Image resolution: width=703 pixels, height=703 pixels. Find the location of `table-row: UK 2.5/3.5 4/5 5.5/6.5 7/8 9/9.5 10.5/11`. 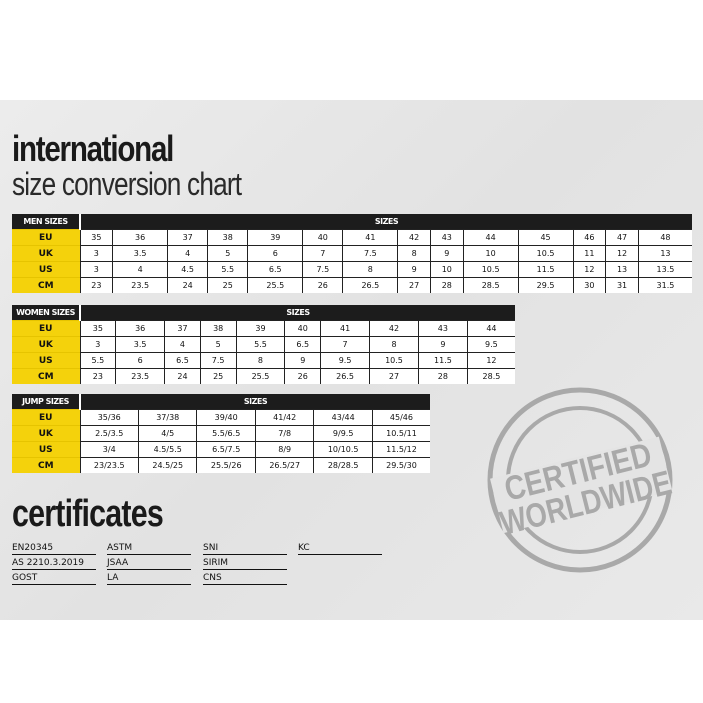

table-row: UK 2.5/3.5 4/5 5.5/6.5 7/8 9/9.5 10.5/11 is located at coordinates (221, 433).